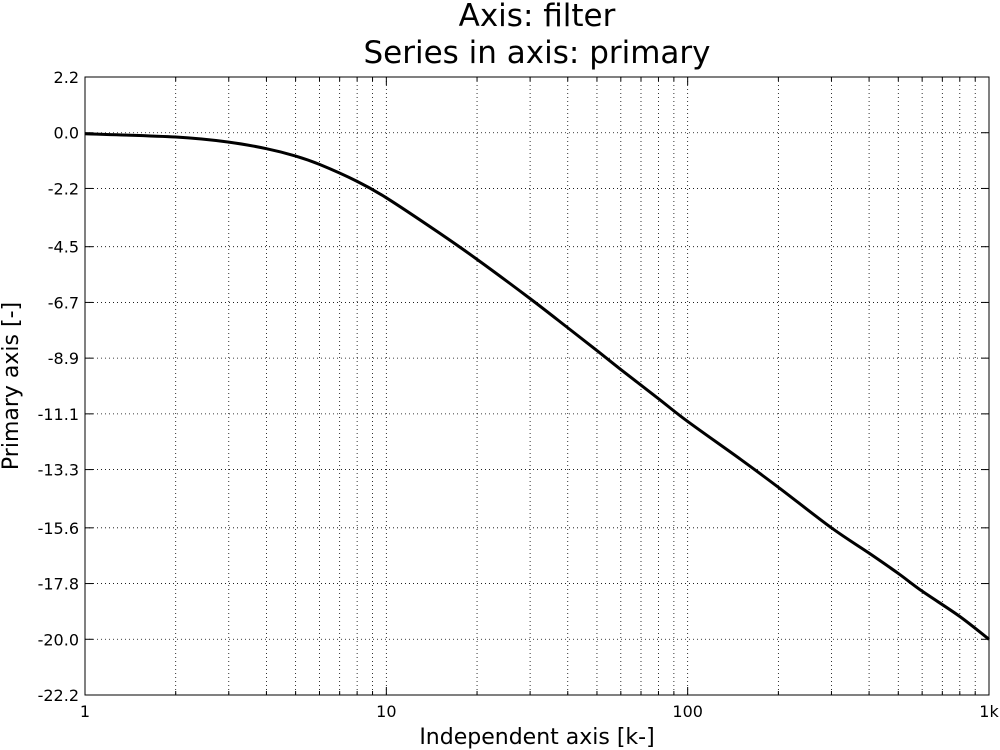 This screenshot has width=1000, height=750. What do you see at coordinates (58, 584) in the screenshot?
I see `y-tick-label: -17.8` at bounding box center [58, 584].